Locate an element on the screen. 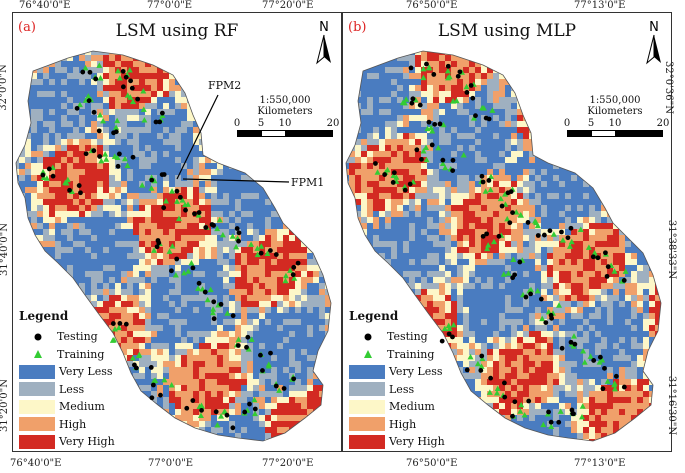 This screenshot has height=473, width=685. annotation-fpm1: FPM1 is located at coordinates (308, 182).